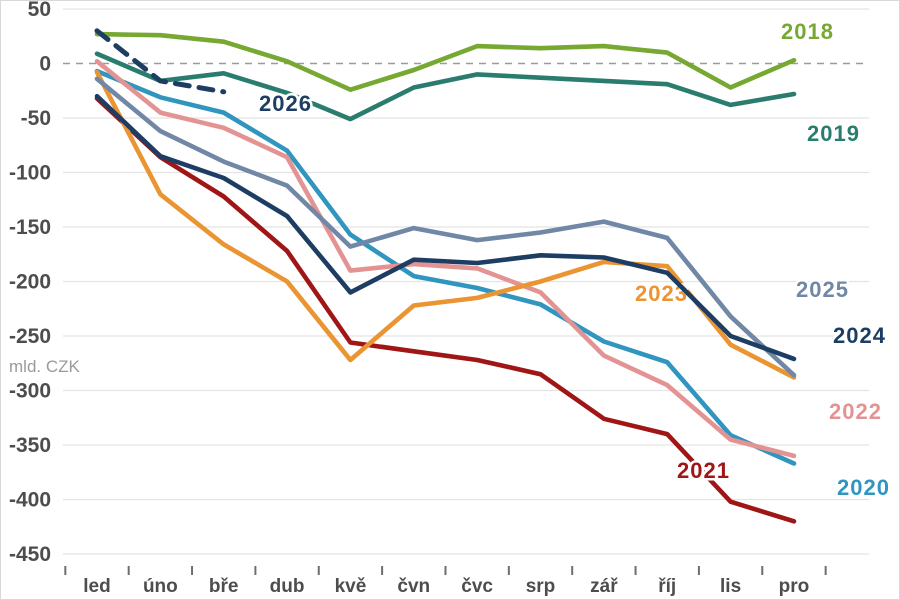  Describe the element at coordinates (30, 173) in the screenshot. I see `y-axis-tick-label: -100` at that location.